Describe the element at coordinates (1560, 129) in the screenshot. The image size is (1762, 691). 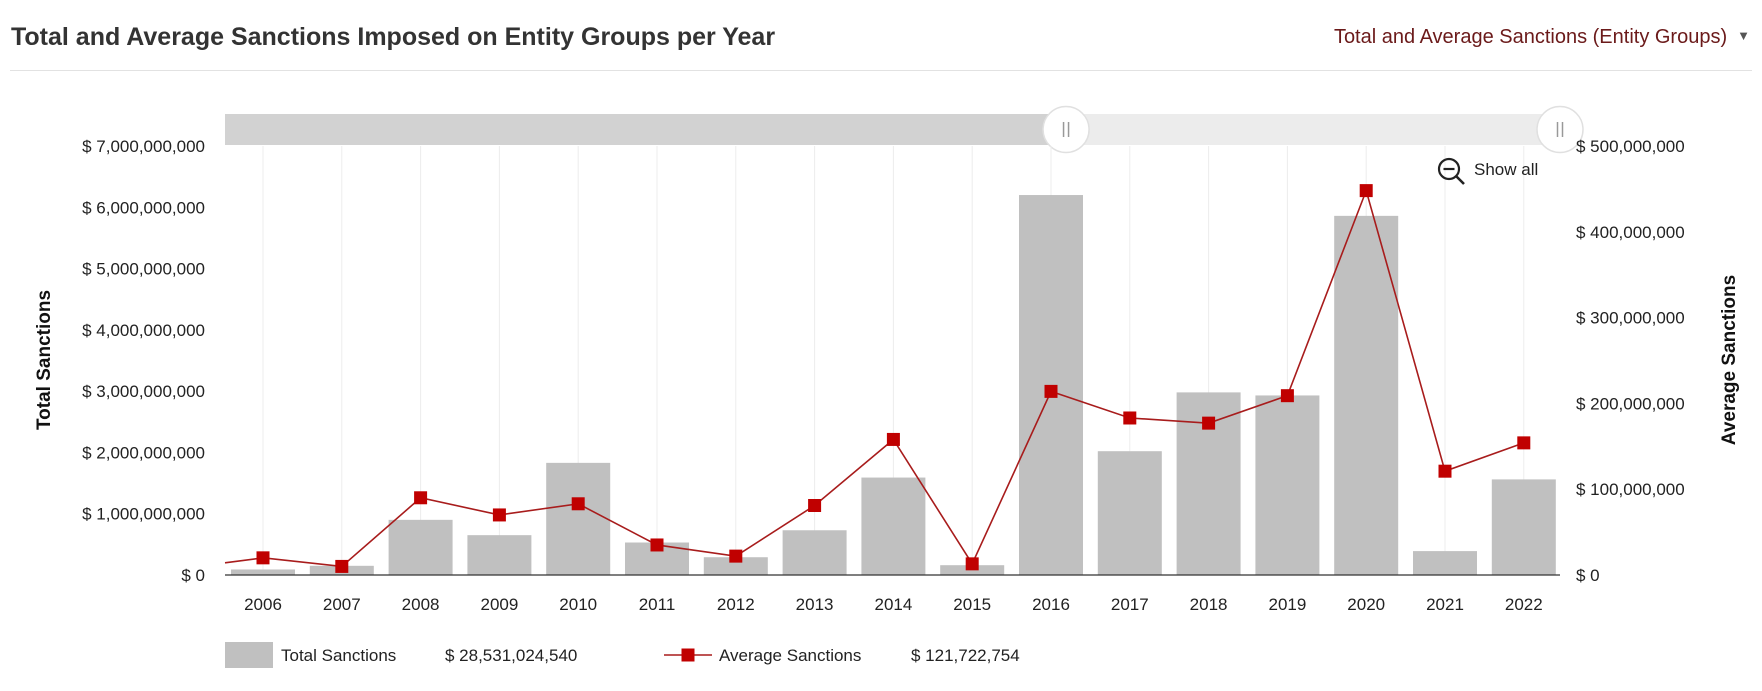
I see `scrollbar-handle-right` at that location.